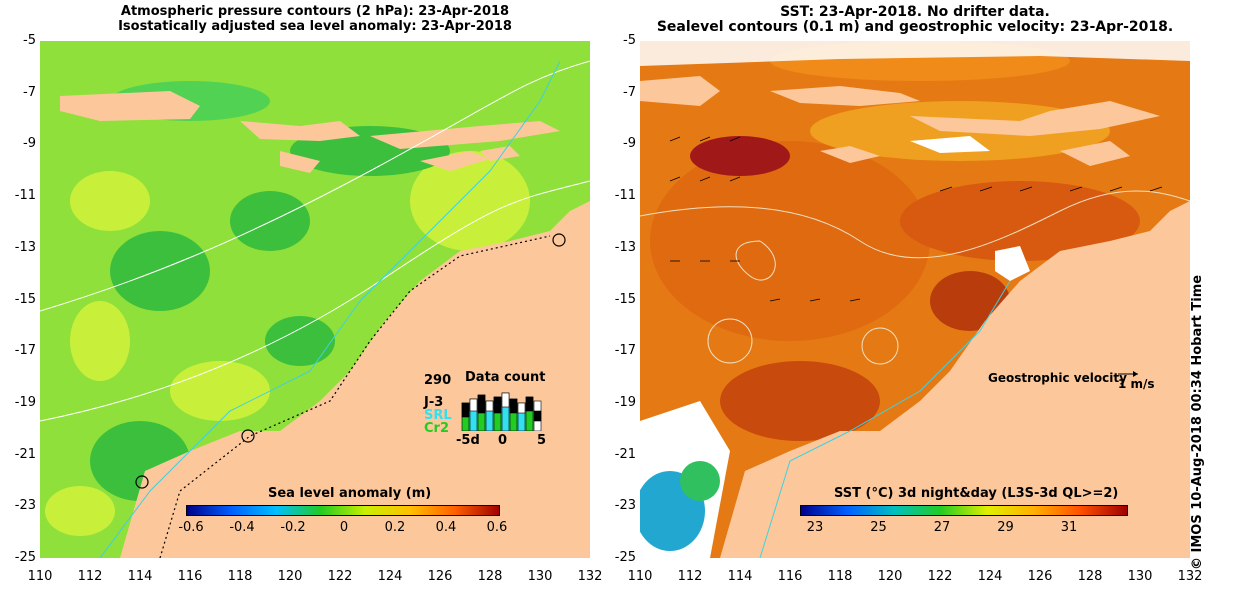 Image resolution: width=1250 pixels, height=590 pixels. I want to click on right-x-tick: 112, so click(690, 576).